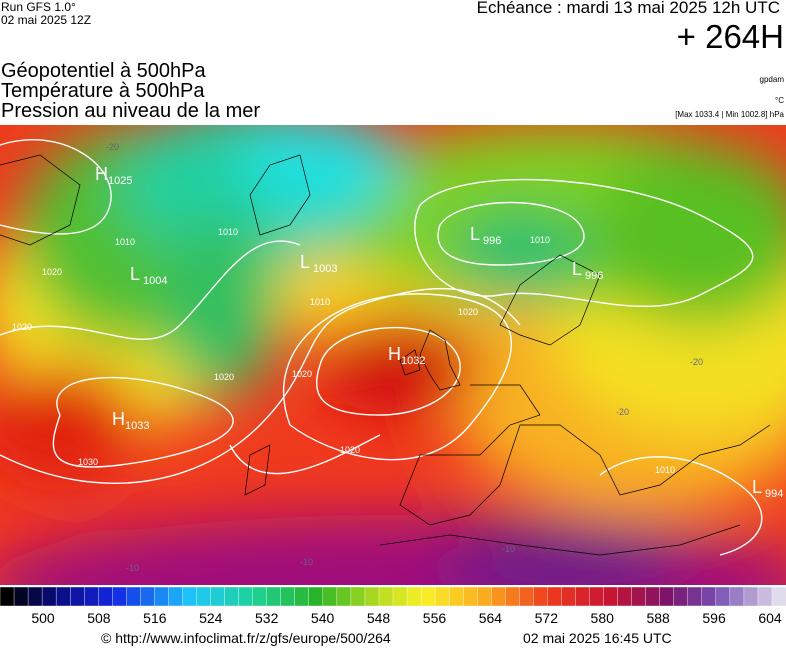 This screenshot has height=648, width=786. I want to click on center-value: 1032, so click(413, 361).